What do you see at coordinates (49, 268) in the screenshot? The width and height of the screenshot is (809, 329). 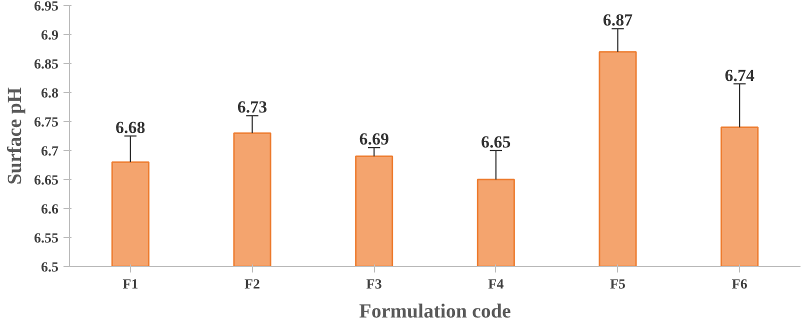 I see `y-tick-label: 6.5` at bounding box center [49, 268].